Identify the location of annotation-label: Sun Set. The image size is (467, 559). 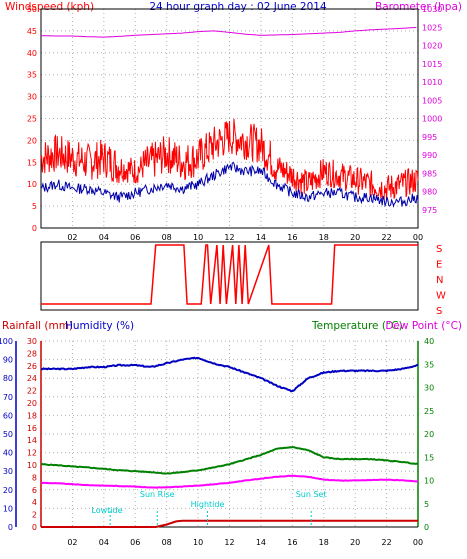
(311, 494).